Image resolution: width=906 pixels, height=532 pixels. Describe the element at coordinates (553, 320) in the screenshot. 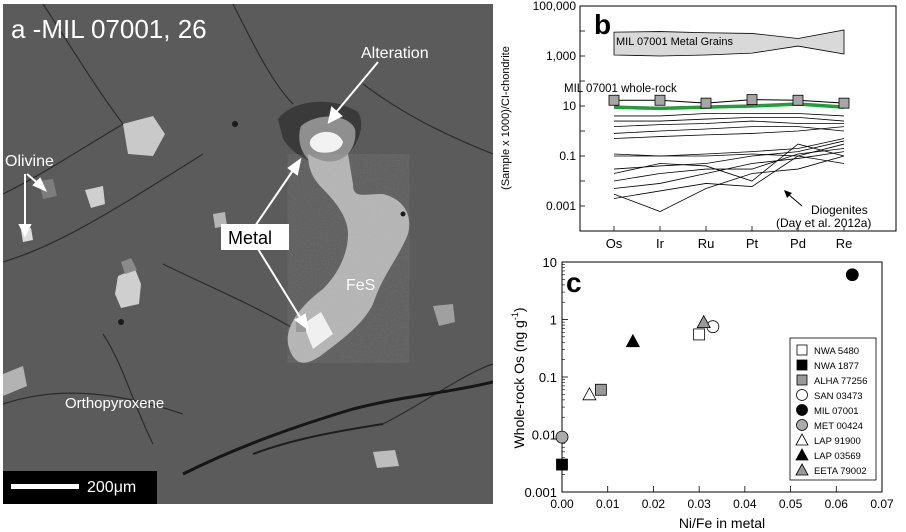

I see `c-ytick-label: 1` at that location.